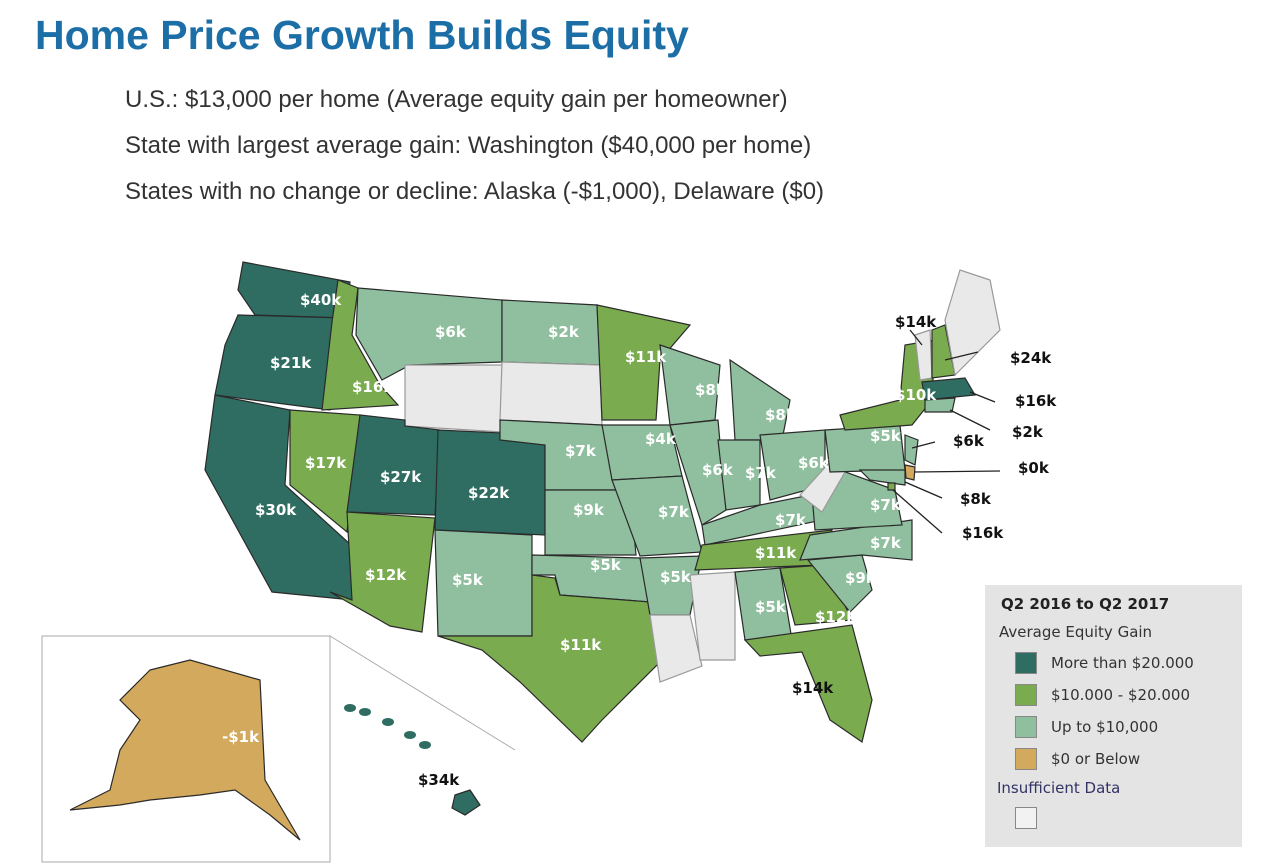 This screenshot has width=1262, height=868. What do you see at coordinates (489, 493) in the screenshot?
I see `state-value-label: $22k` at bounding box center [489, 493].